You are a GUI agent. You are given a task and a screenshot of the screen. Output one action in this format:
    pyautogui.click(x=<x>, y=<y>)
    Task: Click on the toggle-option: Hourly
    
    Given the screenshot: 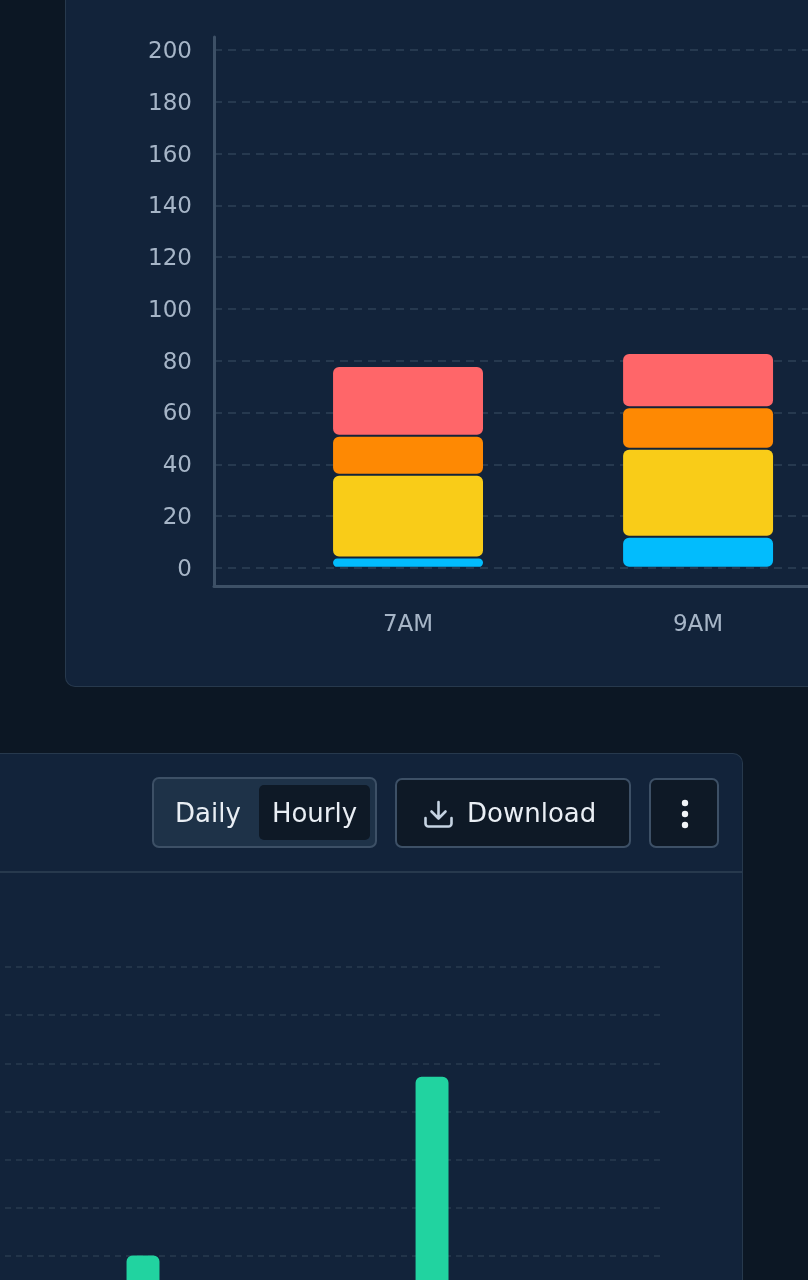 What is the action you would take?
    pyautogui.click(x=314, y=812)
    